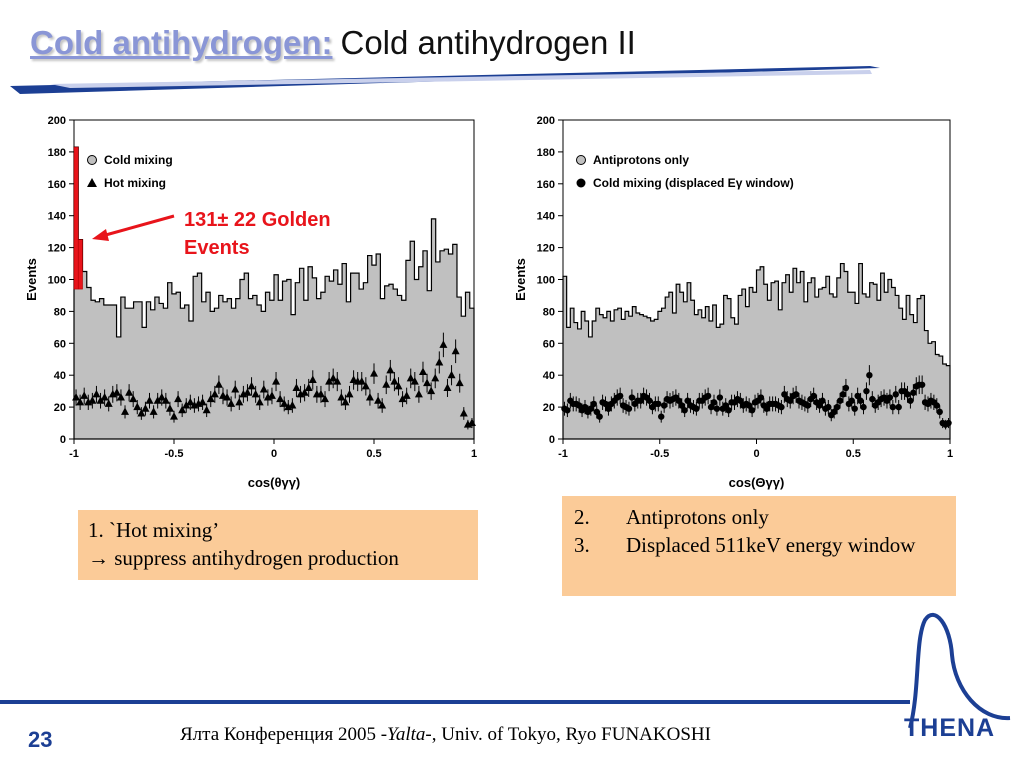  I want to click on legend-label: Cold mixing, so click(138, 160).